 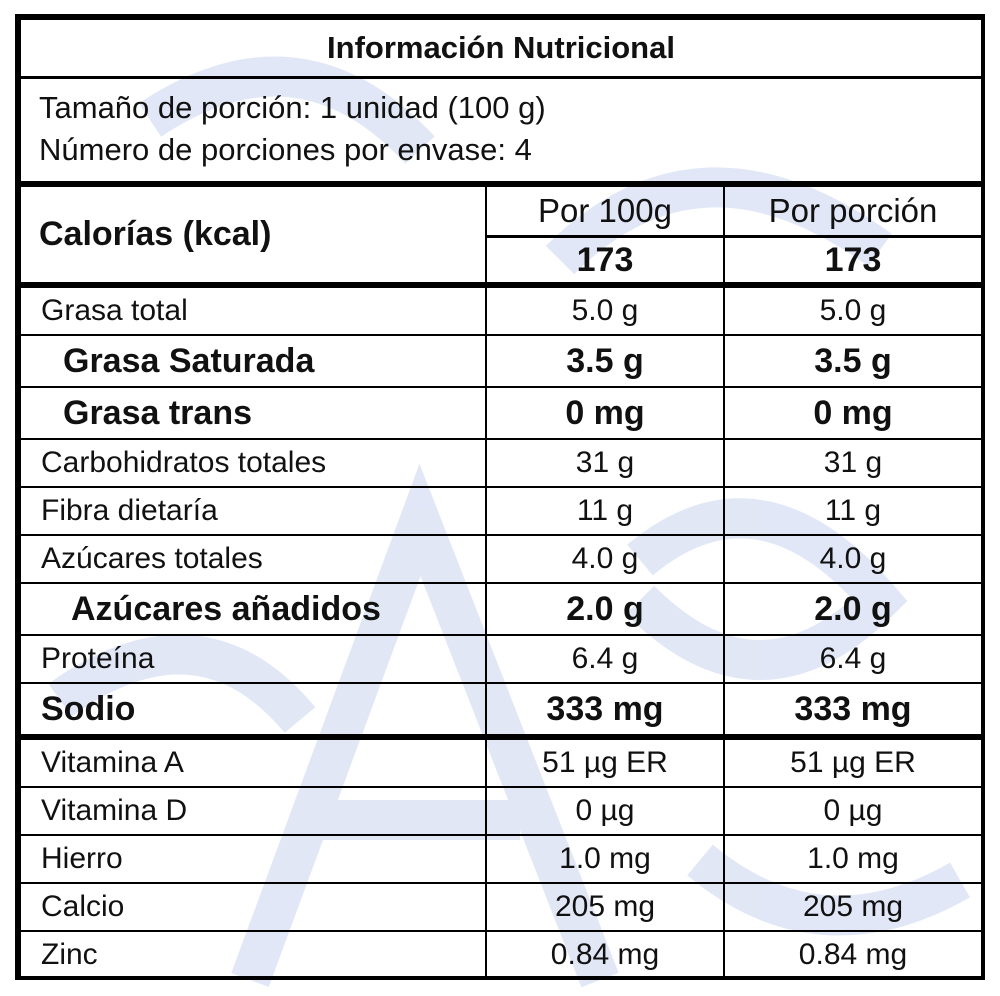 I want to click on nutrient-value-per-serving: 5.0 g, so click(x=853, y=310).